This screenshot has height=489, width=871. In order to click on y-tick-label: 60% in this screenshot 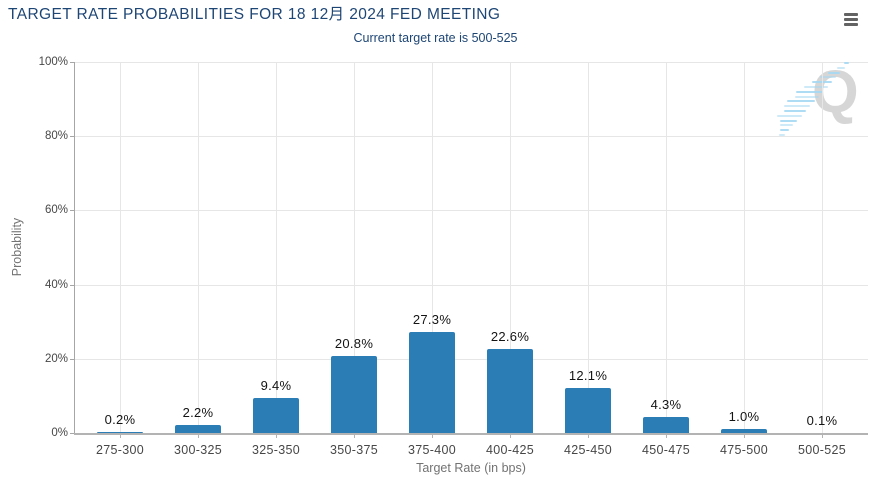, I will do `click(56, 210)`.